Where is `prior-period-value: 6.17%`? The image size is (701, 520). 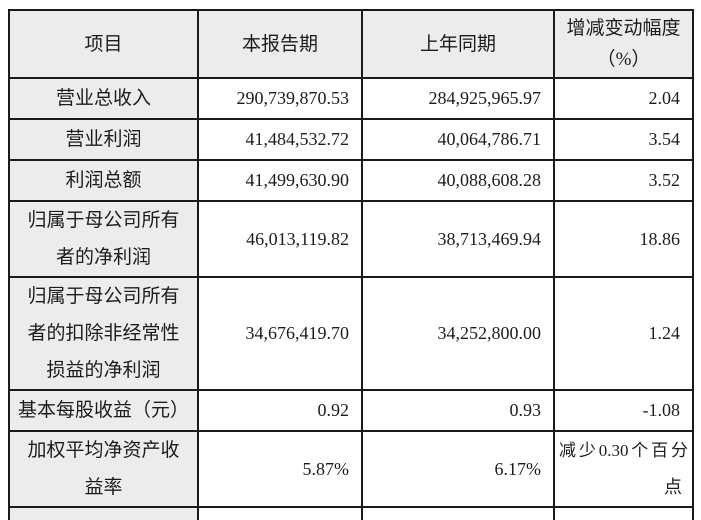 prior-period-value: 6.17% is located at coordinates (458, 469).